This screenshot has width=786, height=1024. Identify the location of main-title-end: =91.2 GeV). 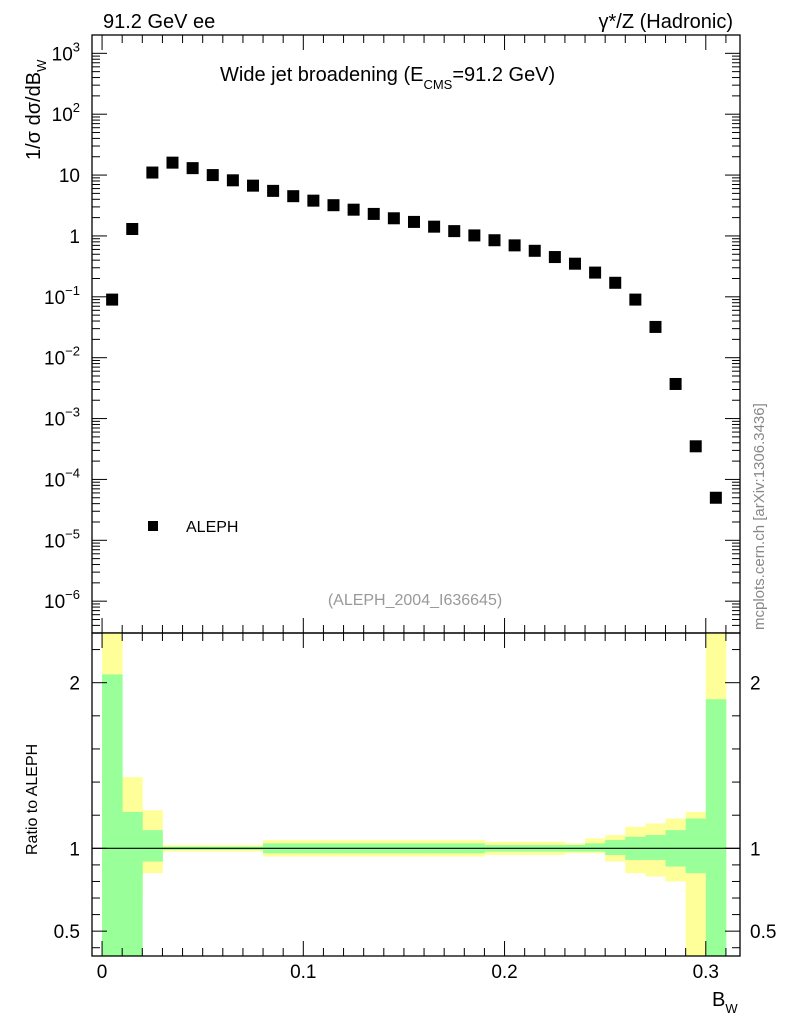
(503, 75).